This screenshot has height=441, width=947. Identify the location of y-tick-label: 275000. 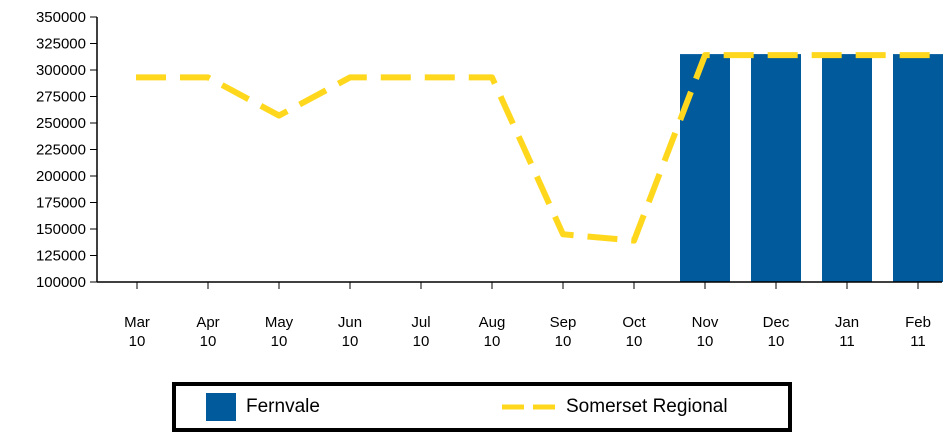
(61, 97).